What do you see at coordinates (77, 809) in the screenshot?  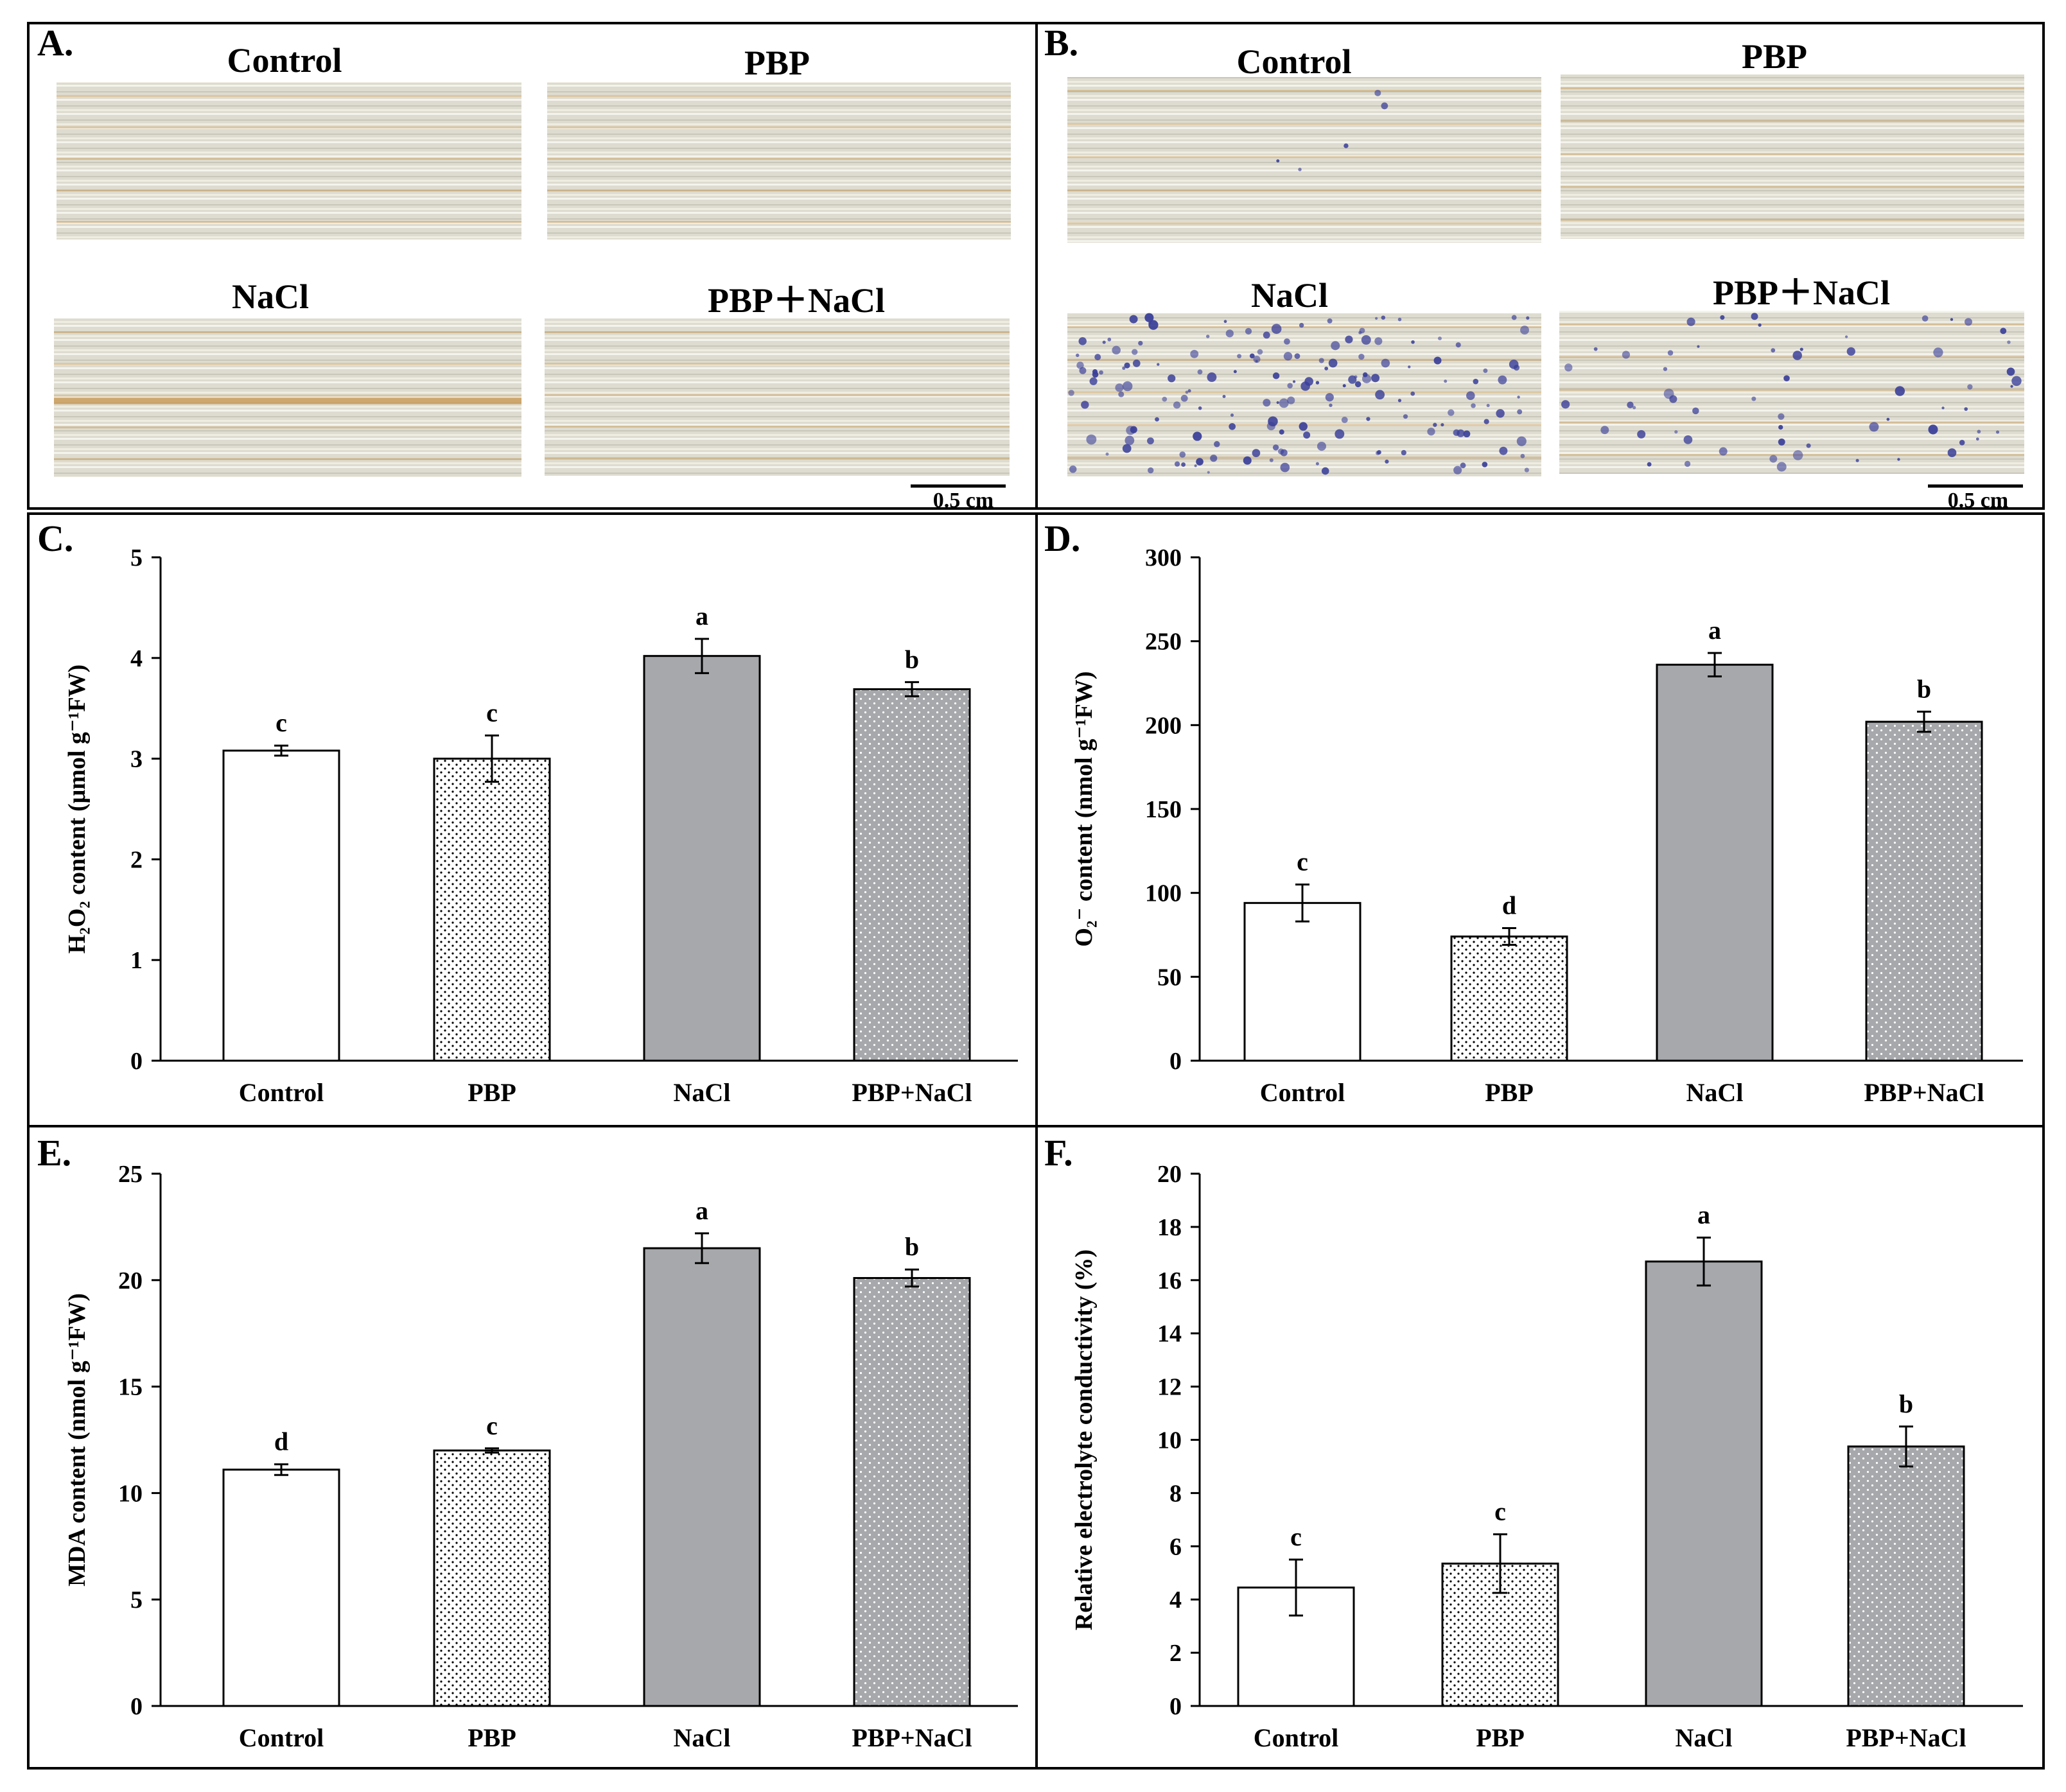 I see `y-axis-label: H₂O₂ content (μmol g⁻¹FW)` at bounding box center [77, 809].